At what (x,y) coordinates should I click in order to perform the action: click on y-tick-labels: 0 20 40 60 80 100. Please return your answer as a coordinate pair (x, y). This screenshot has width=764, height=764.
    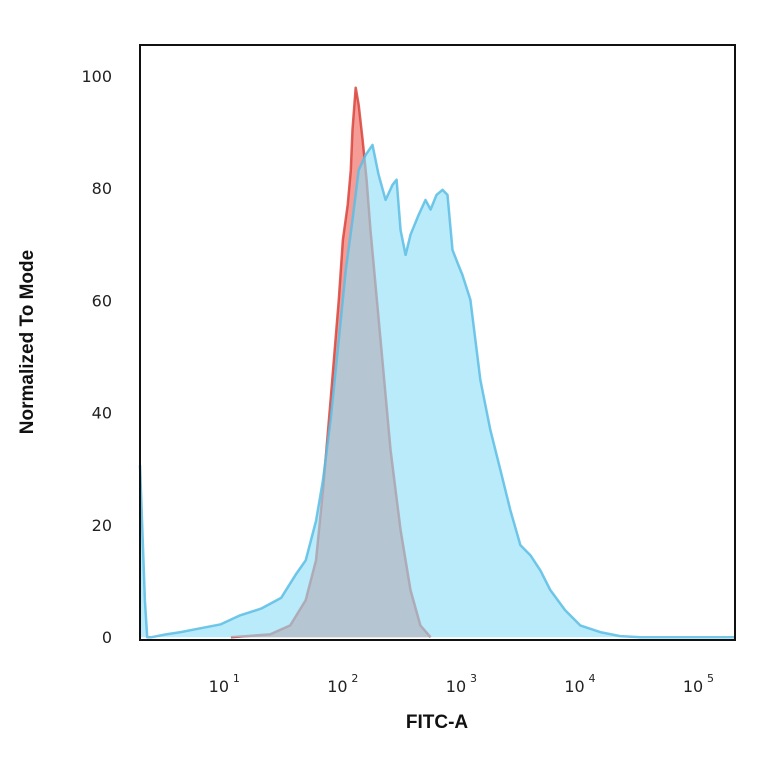
    Looking at the image, I should click on (96, 357).